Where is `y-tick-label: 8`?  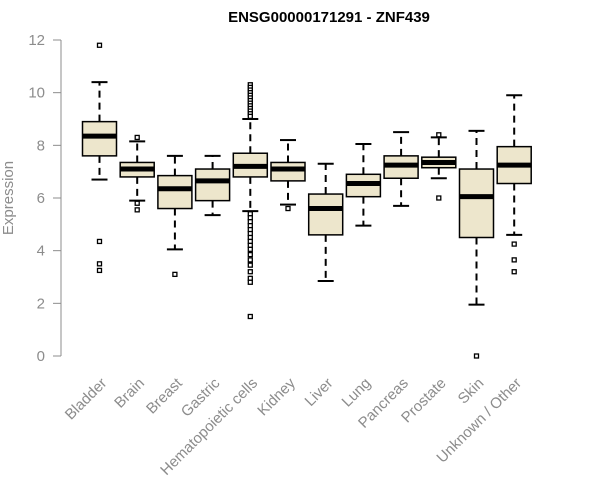 y-tick-label: 8 is located at coordinates (41, 145).